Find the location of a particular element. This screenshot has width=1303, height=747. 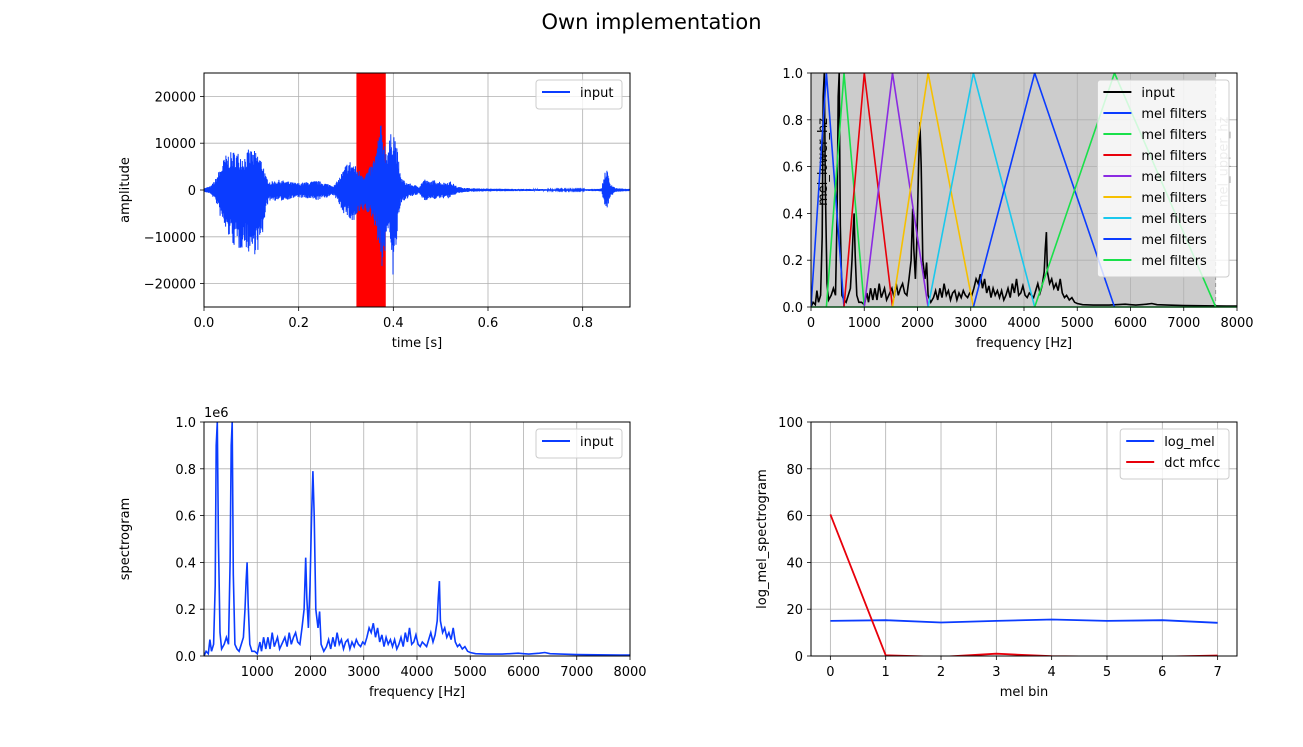

y-tick-label: 60 is located at coordinates (794, 517).